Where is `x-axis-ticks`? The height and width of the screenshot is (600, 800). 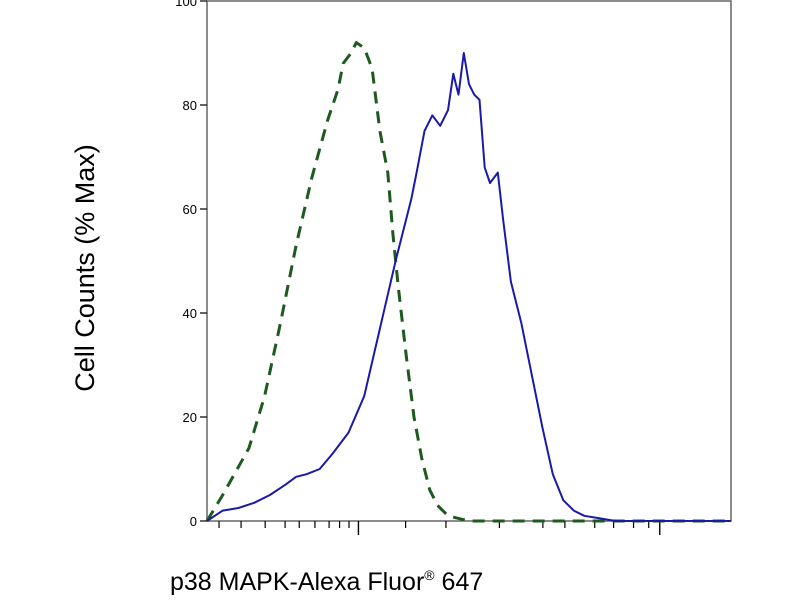 x-axis-ticks is located at coordinates (439, 528).